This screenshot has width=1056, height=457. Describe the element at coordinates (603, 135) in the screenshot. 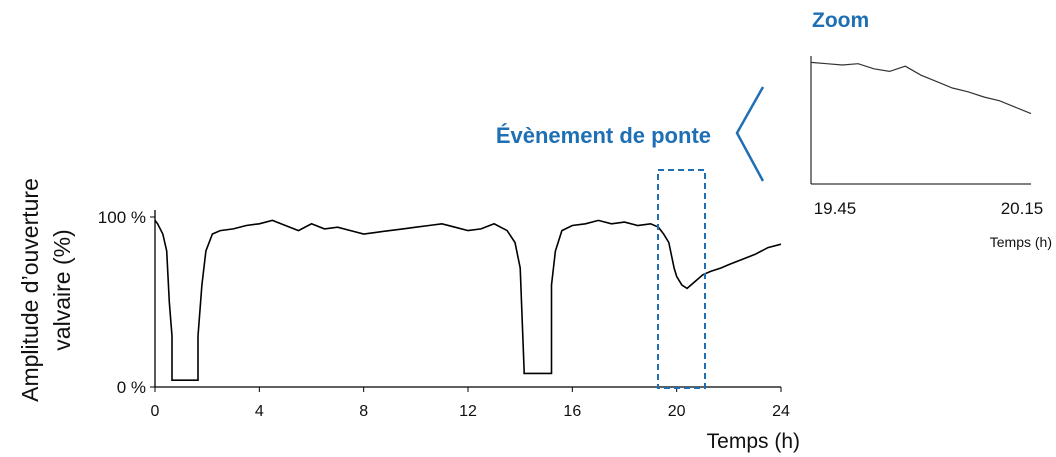

I see `event-label: Évènement de ponte` at that location.